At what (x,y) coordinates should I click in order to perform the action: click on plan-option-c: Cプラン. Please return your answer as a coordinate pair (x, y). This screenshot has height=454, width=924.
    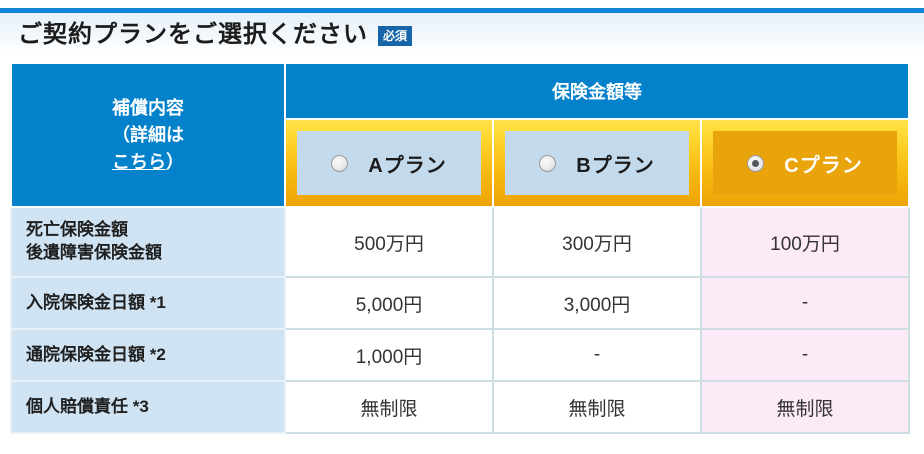
    Looking at the image, I should click on (805, 163).